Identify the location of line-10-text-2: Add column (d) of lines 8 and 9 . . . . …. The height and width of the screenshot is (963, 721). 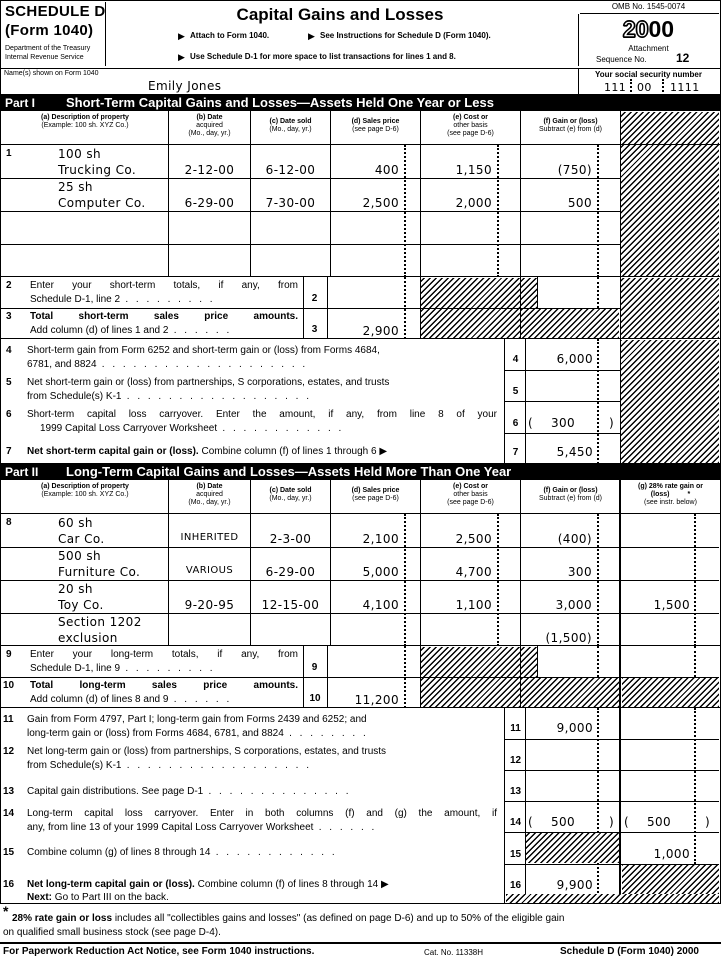
(131, 699).